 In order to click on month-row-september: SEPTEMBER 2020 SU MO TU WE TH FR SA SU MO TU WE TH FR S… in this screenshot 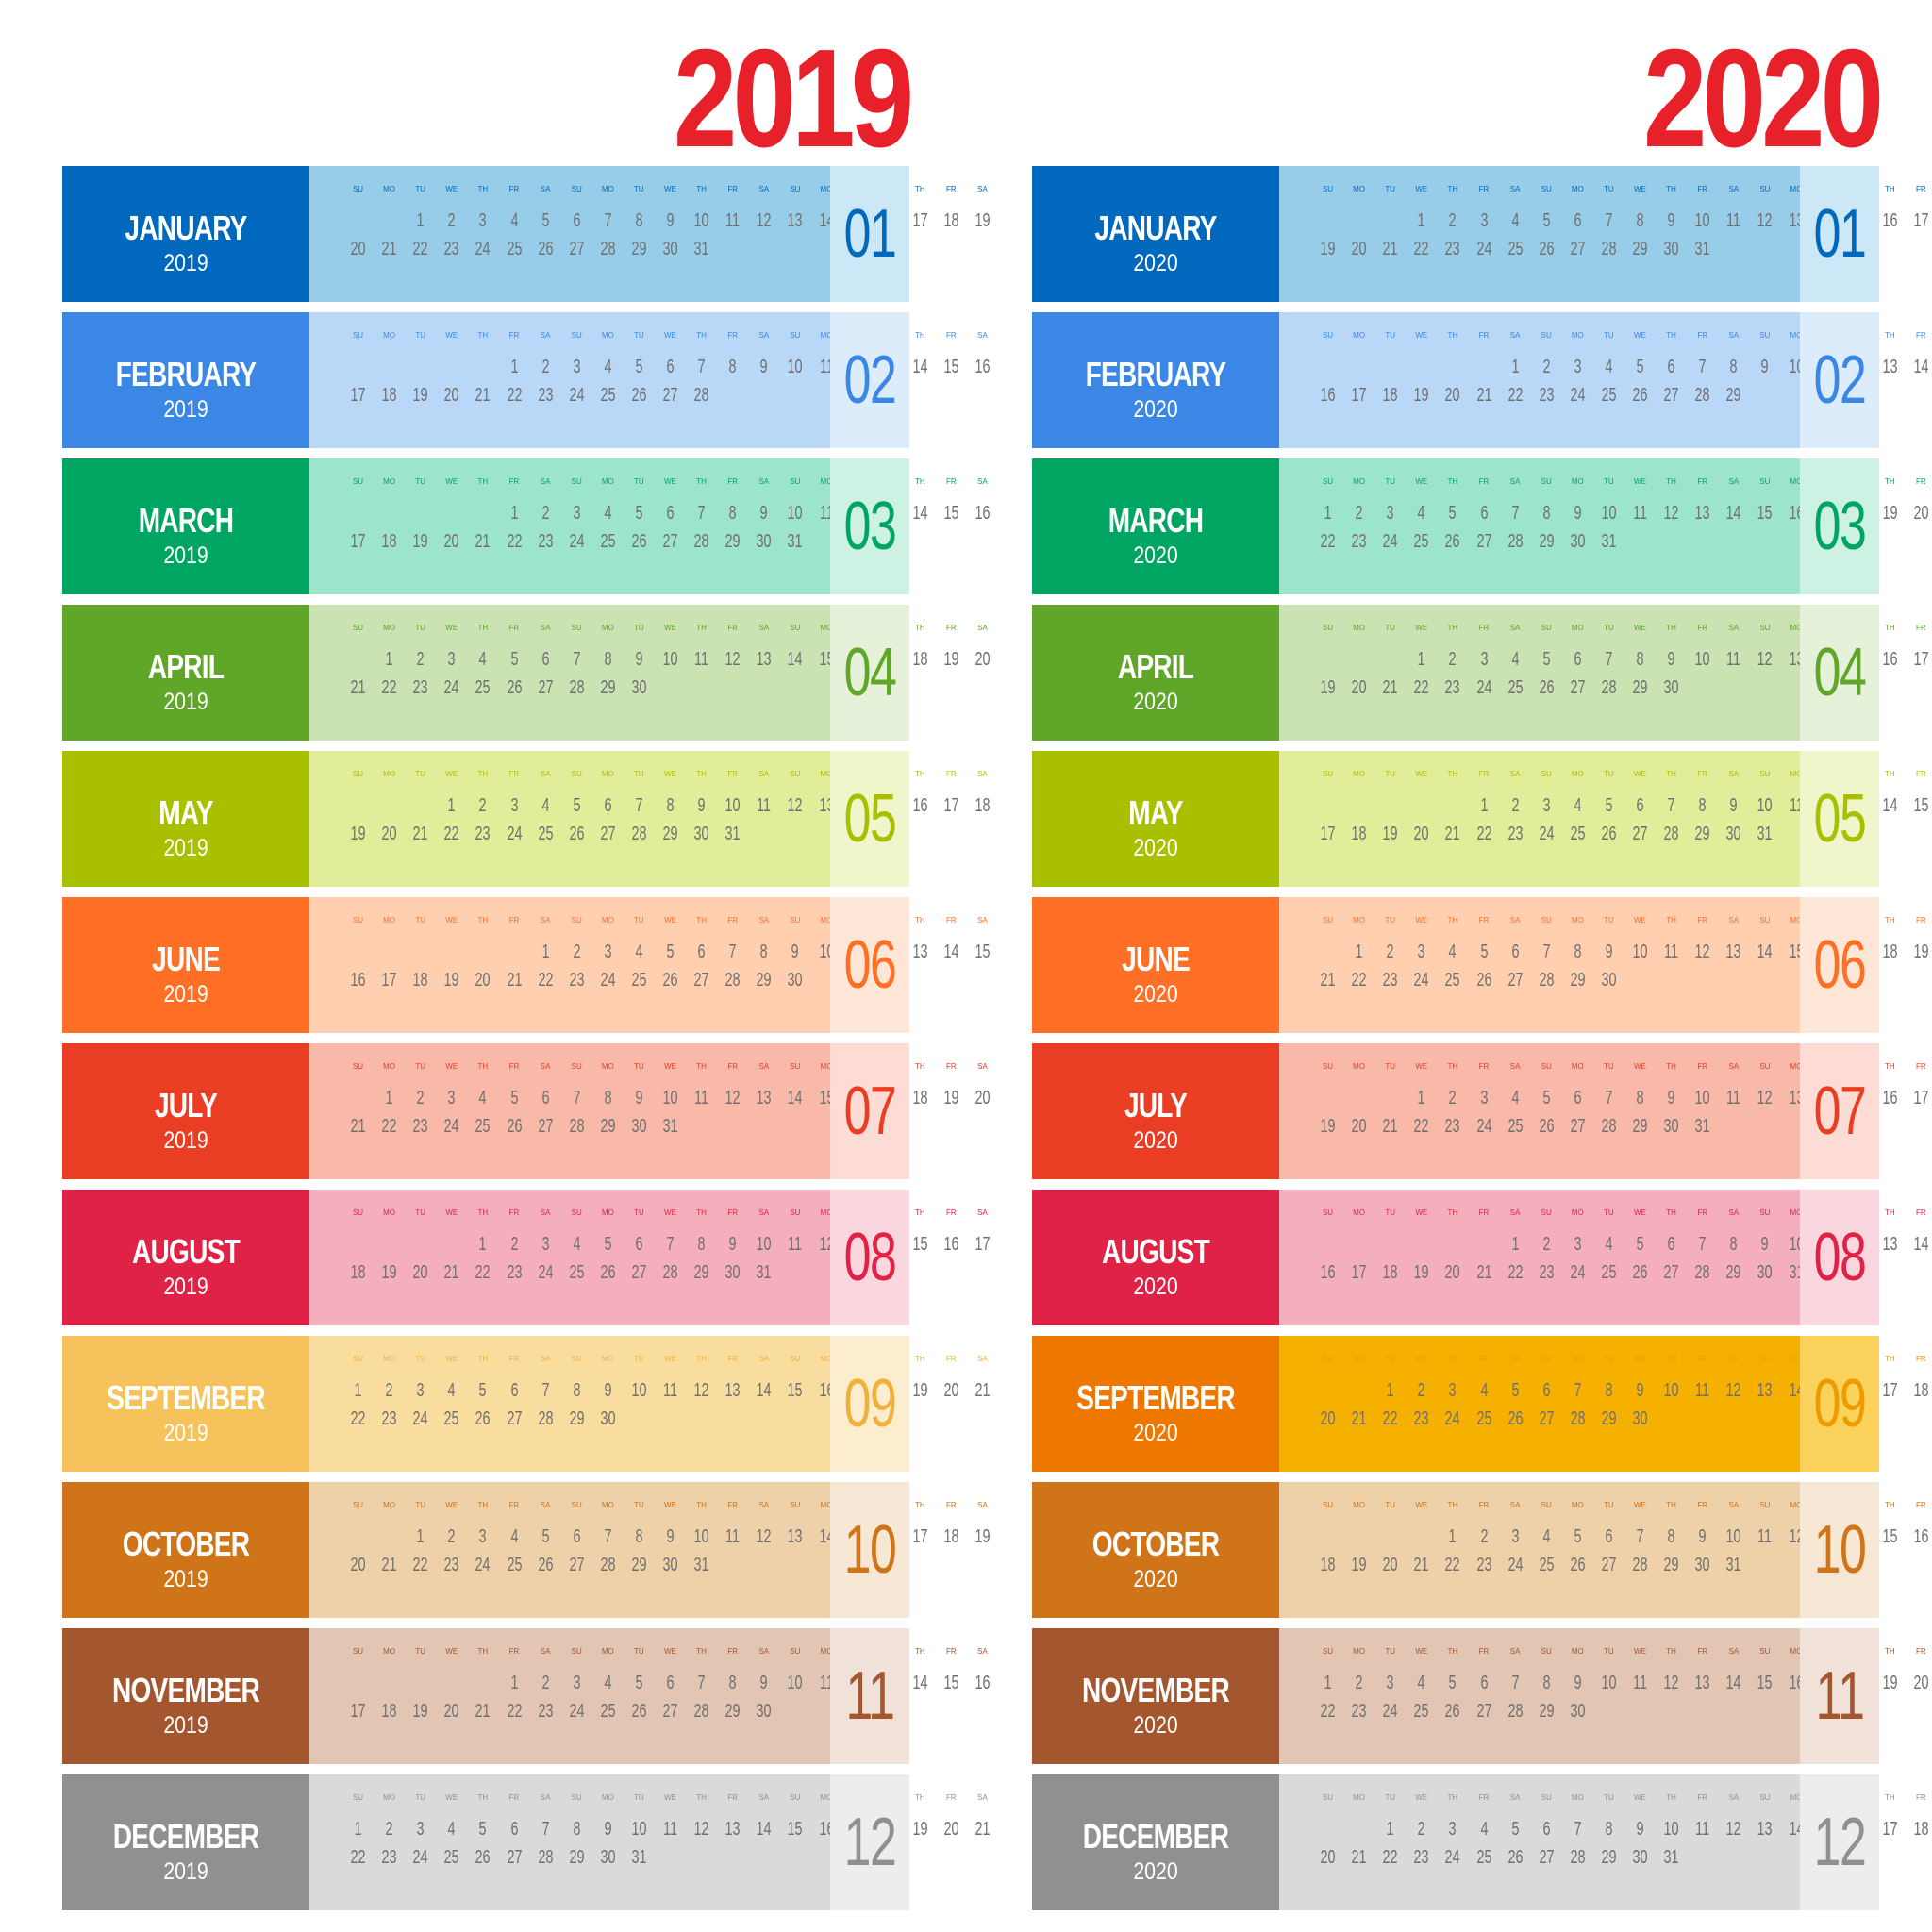, I will do `click(1480, 1404)`.